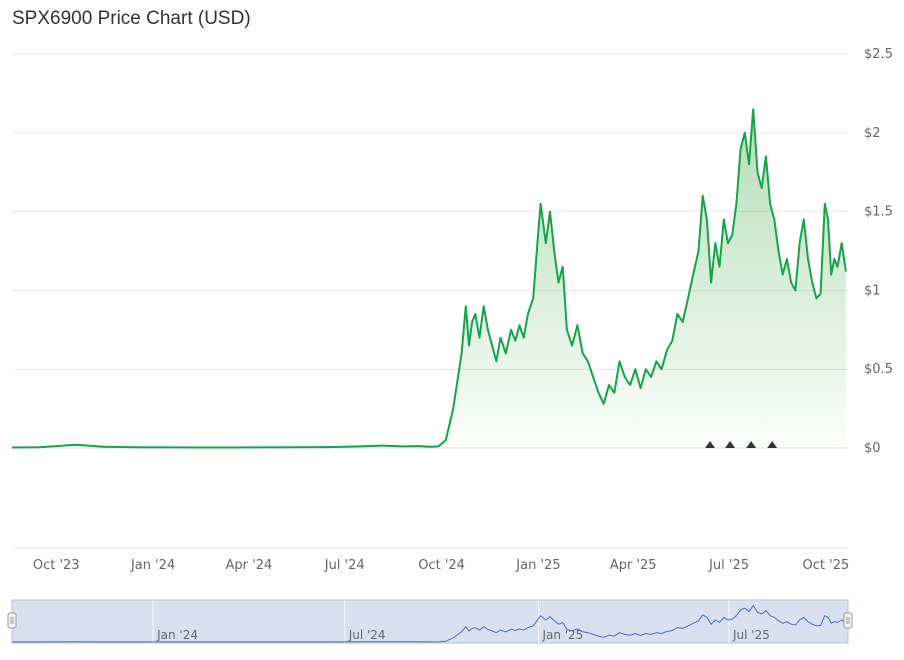  I want to click on handle-body, so click(12, 620).